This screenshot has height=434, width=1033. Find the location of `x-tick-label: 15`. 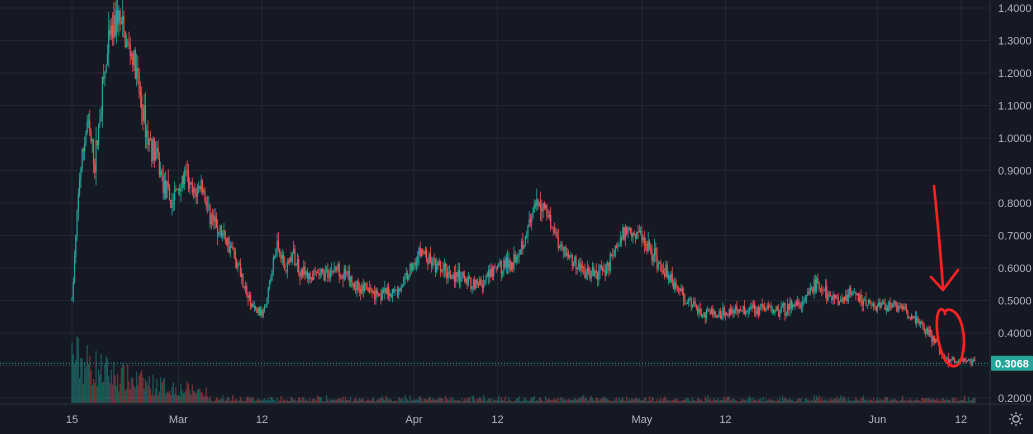

x-tick-label: 15 is located at coordinates (72, 420).